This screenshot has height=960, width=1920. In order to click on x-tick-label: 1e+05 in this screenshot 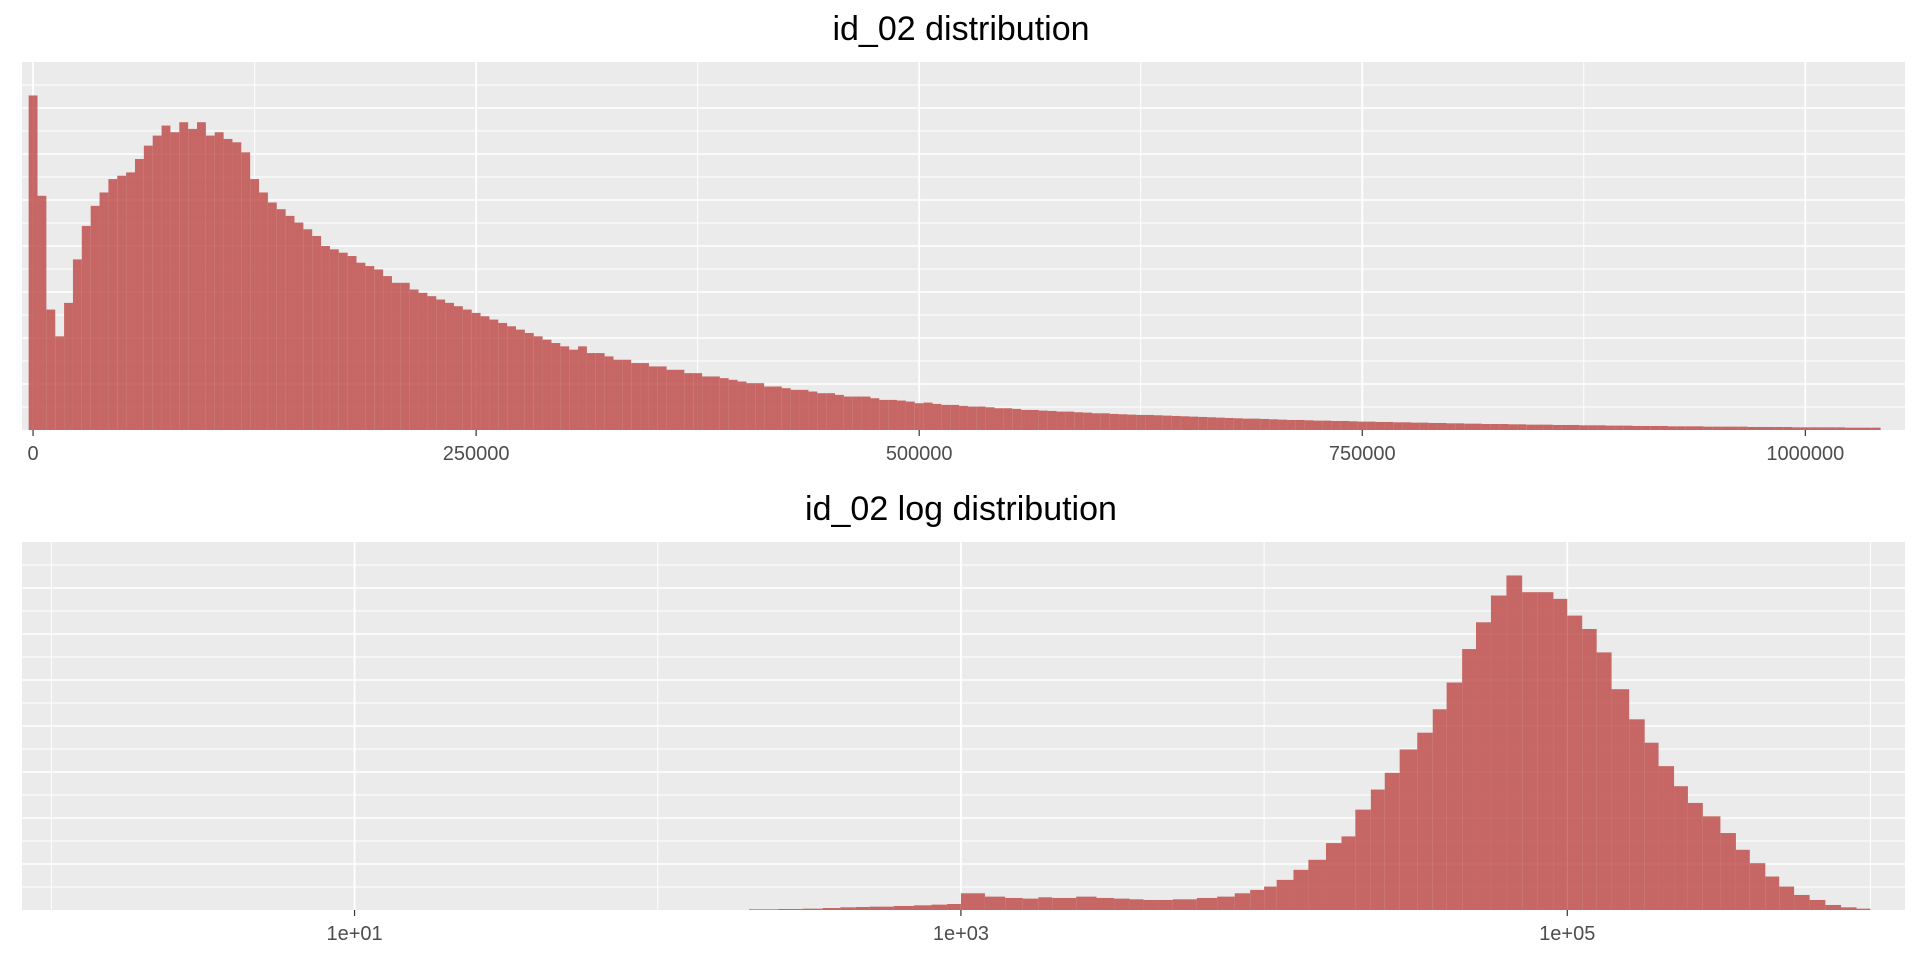, I will do `click(1567, 934)`.